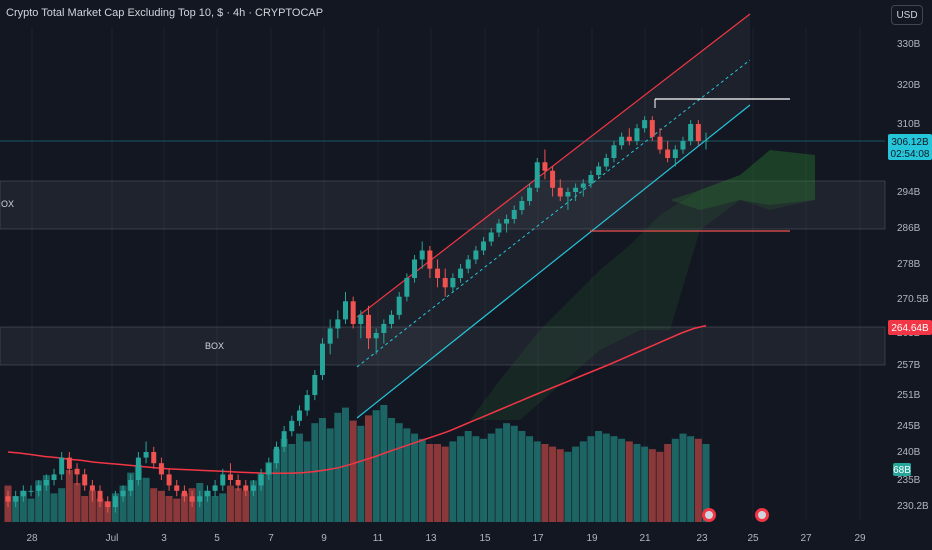 The image size is (932, 550). Describe the element at coordinates (910, 147) in the screenshot. I see `last-price-tag` at that location.